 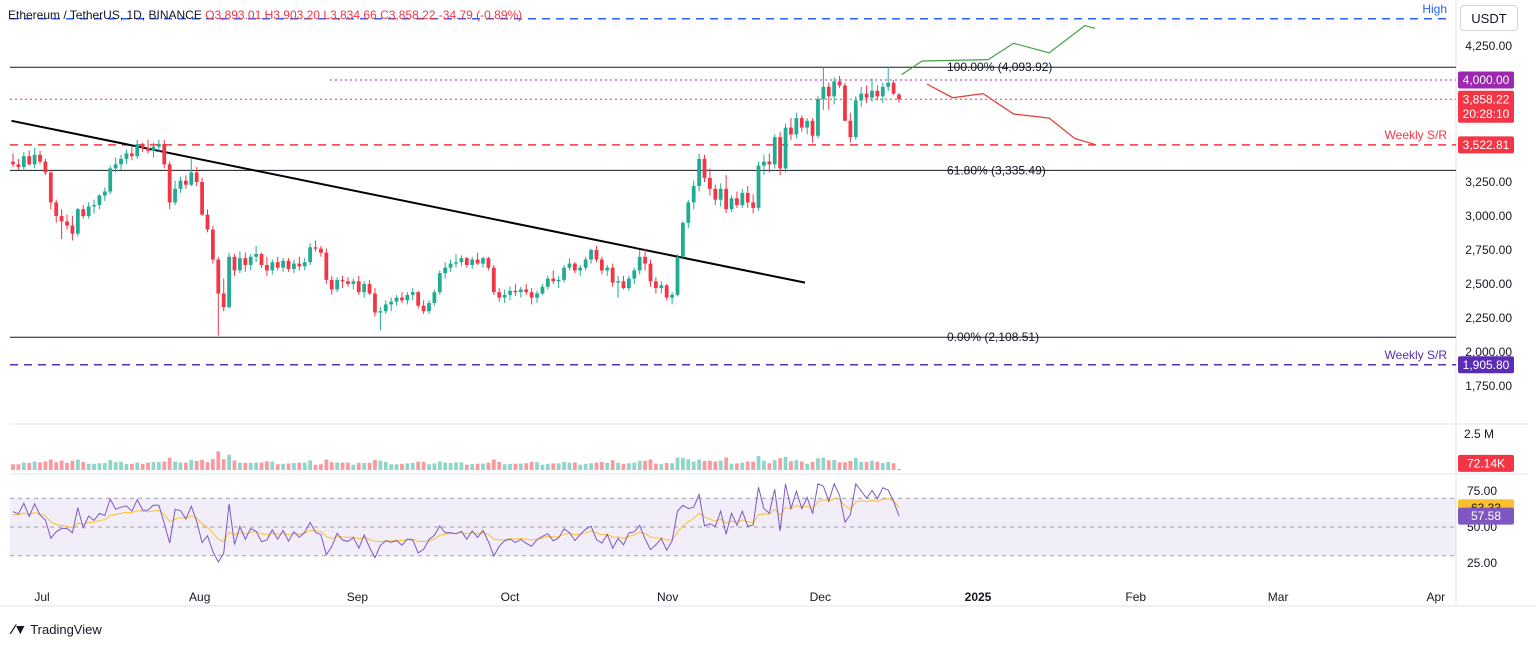 I want to click on rsi-line, so click(x=456, y=523).